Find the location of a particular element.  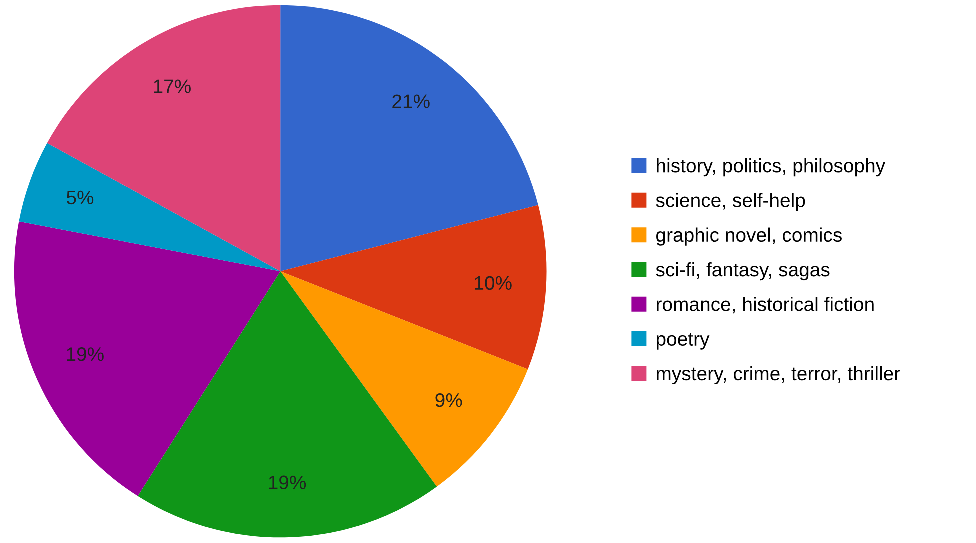

data-label: 10% is located at coordinates (493, 283).